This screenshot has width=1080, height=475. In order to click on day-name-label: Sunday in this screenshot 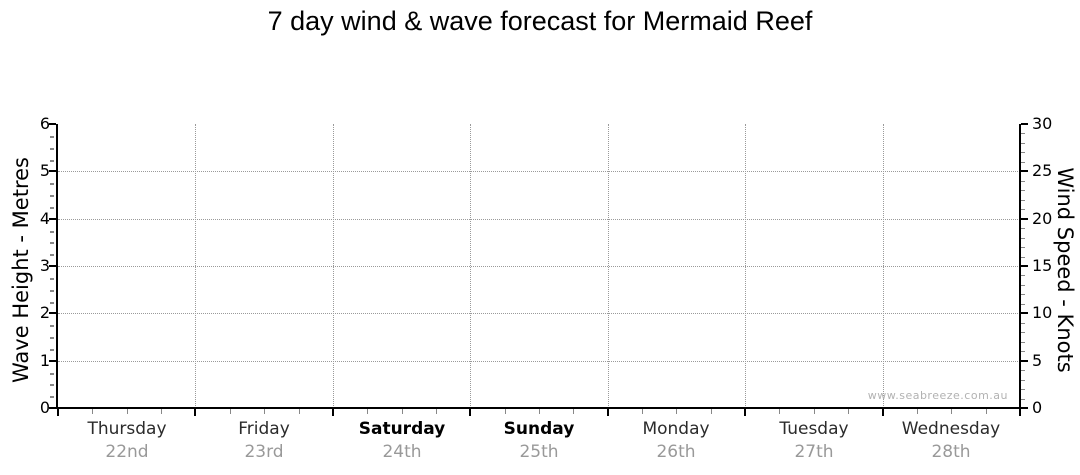, I will do `click(539, 429)`.